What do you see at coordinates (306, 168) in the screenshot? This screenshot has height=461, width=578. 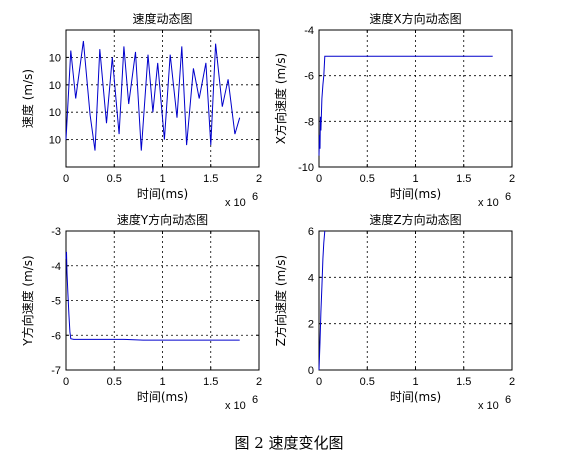 I see `y-tick-label: -10` at bounding box center [306, 168].